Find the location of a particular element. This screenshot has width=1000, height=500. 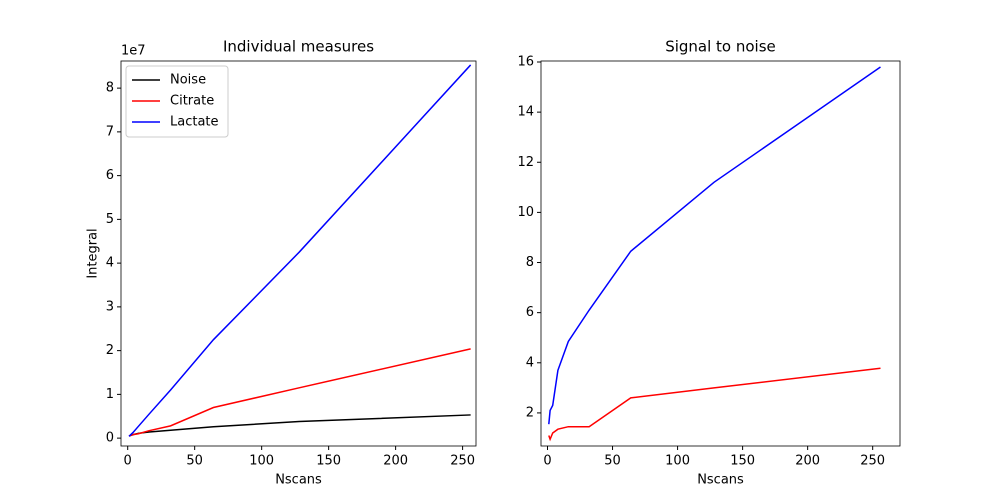

y-tick-label: 0 is located at coordinates (110, 438).